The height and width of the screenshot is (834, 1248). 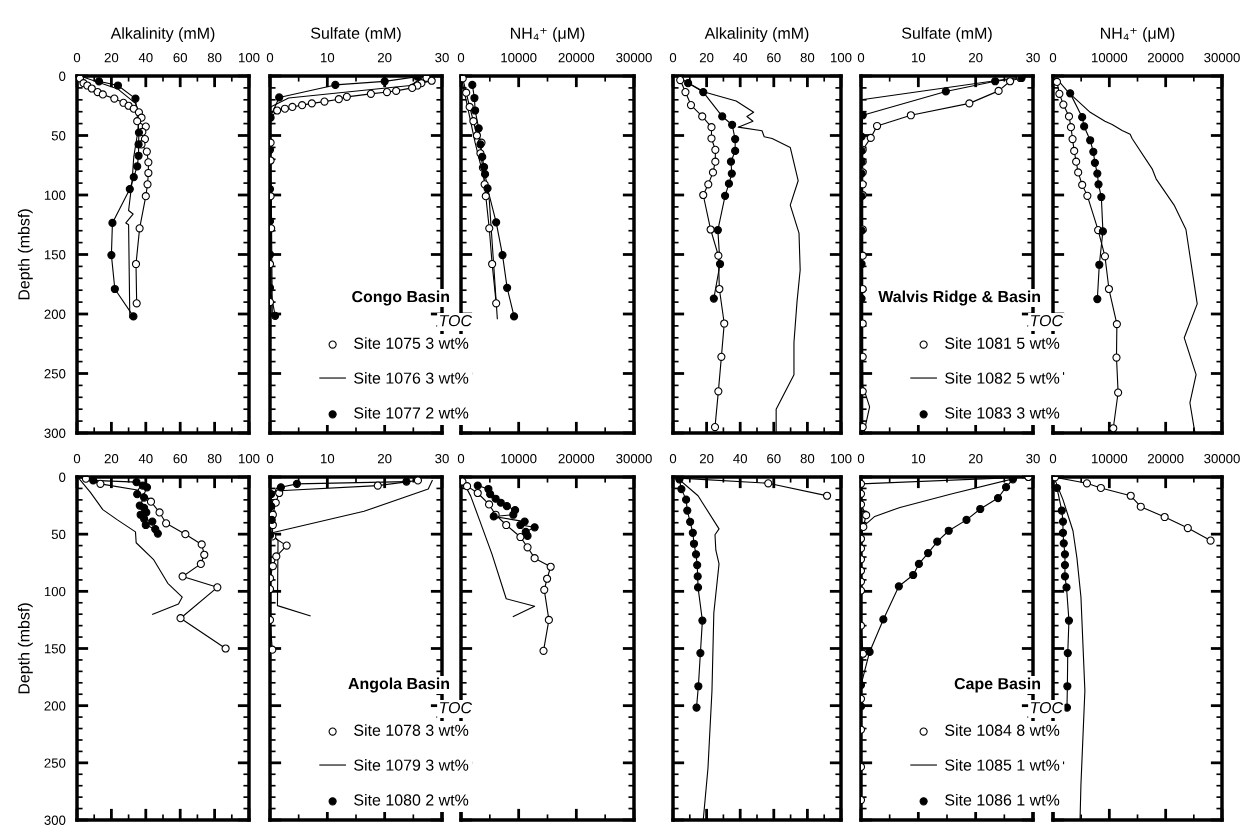 What do you see at coordinates (959, 298) in the screenshot?
I see `legend-title: Walvis Ridge & Basin` at bounding box center [959, 298].